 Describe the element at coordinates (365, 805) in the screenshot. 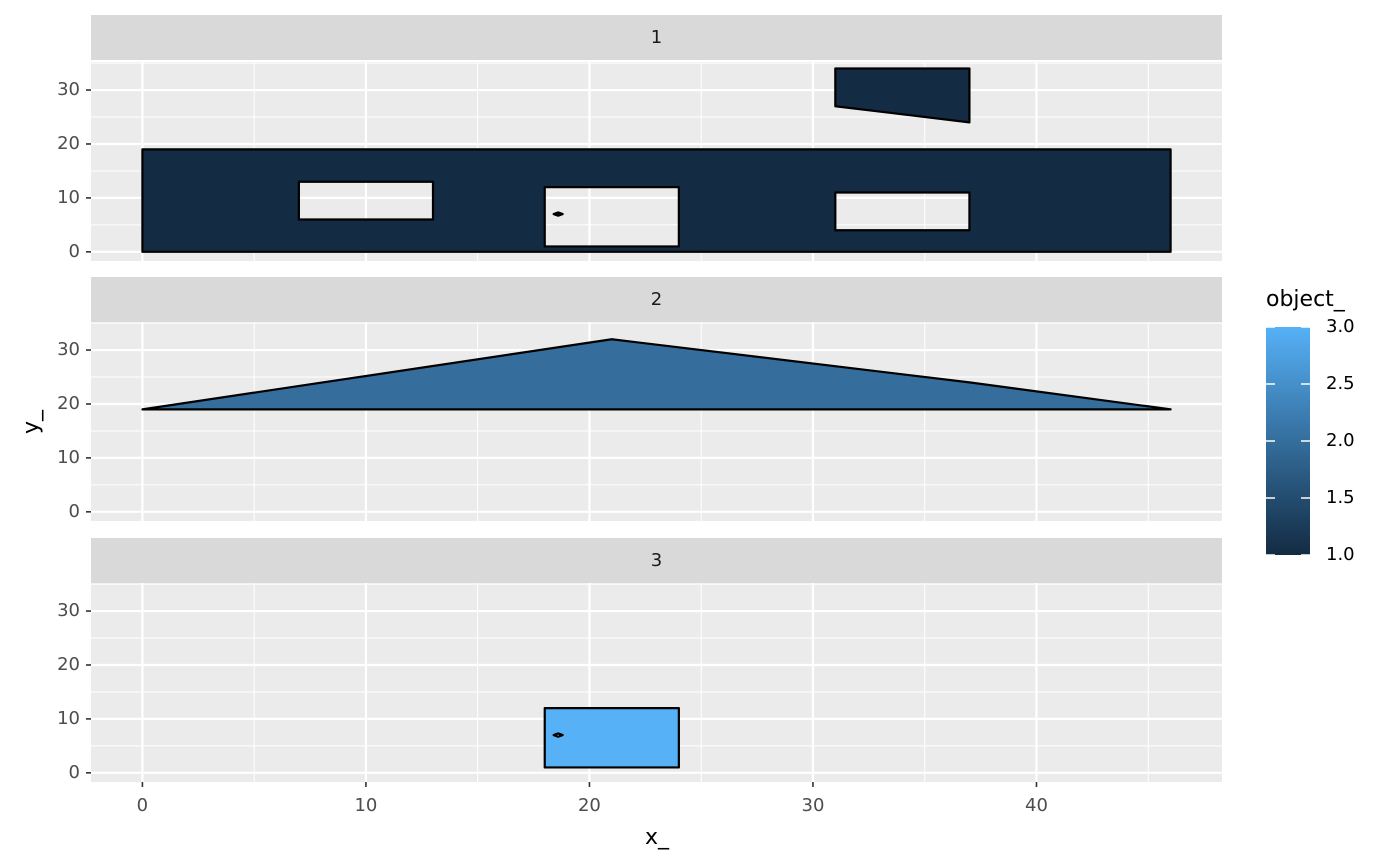

I see `x-tick-label: 10` at that location.